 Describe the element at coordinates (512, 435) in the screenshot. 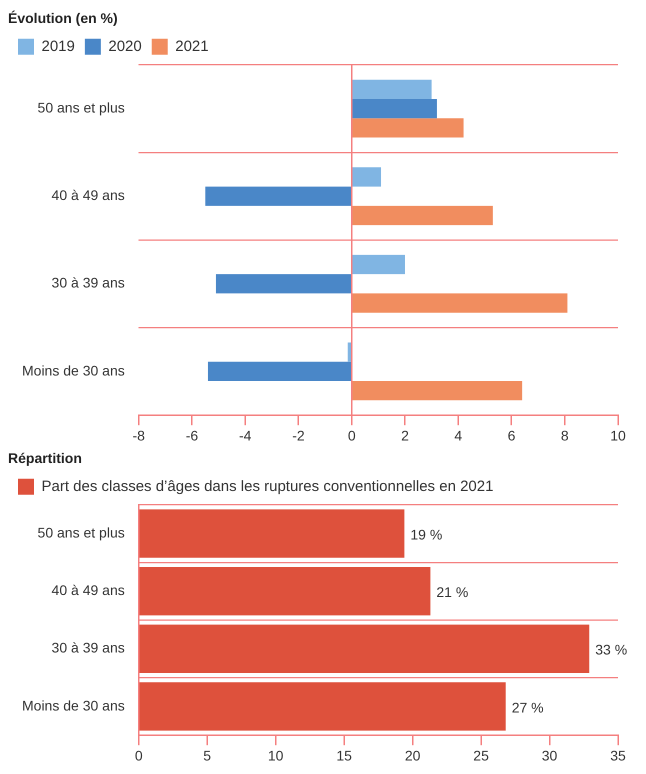

I see `x-tick-label: 6` at that location.